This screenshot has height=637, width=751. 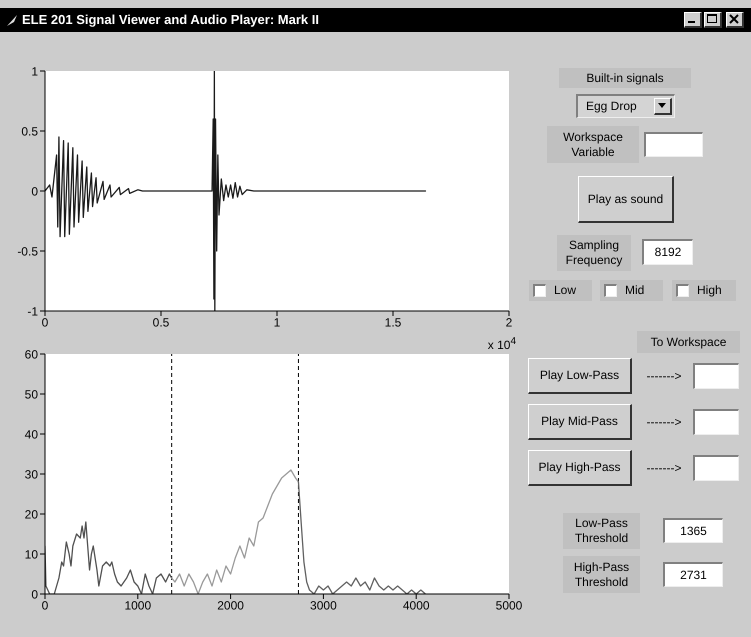 What do you see at coordinates (31, 474) in the screenshot?
I see `y-tick-label: 30` at bounding box center [31, 474].